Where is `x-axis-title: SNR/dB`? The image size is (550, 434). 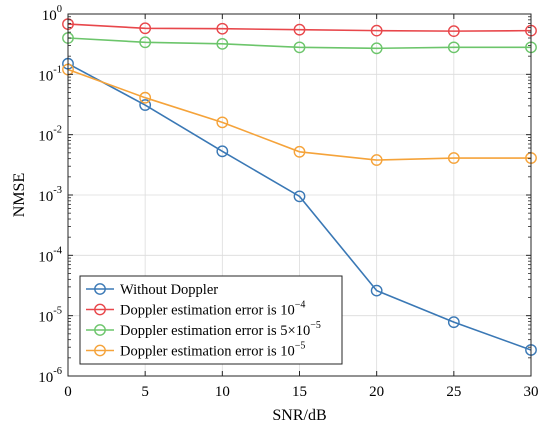
x-axis-title: SNR/dB is located at coordinates (299, 415).